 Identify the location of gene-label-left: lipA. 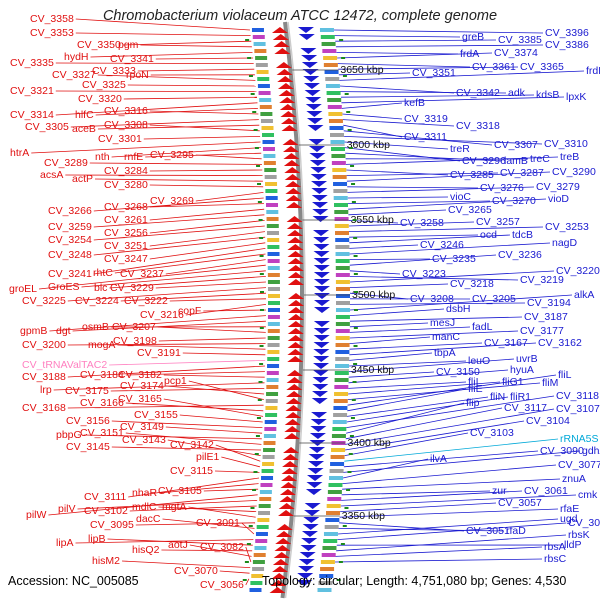
(65, 543).